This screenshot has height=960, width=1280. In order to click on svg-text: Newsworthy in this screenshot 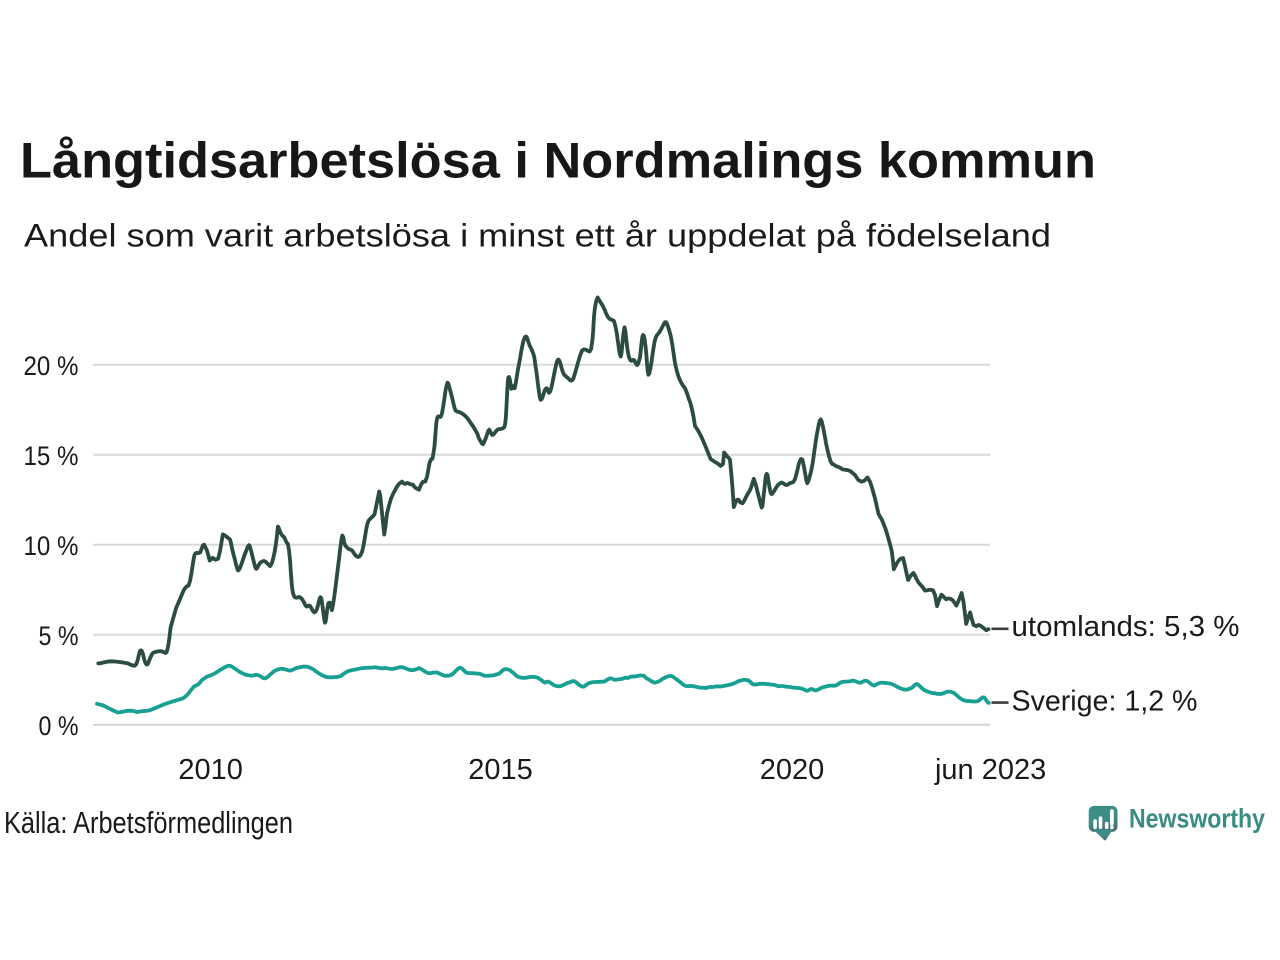, I will do `click(1197, 819)`.